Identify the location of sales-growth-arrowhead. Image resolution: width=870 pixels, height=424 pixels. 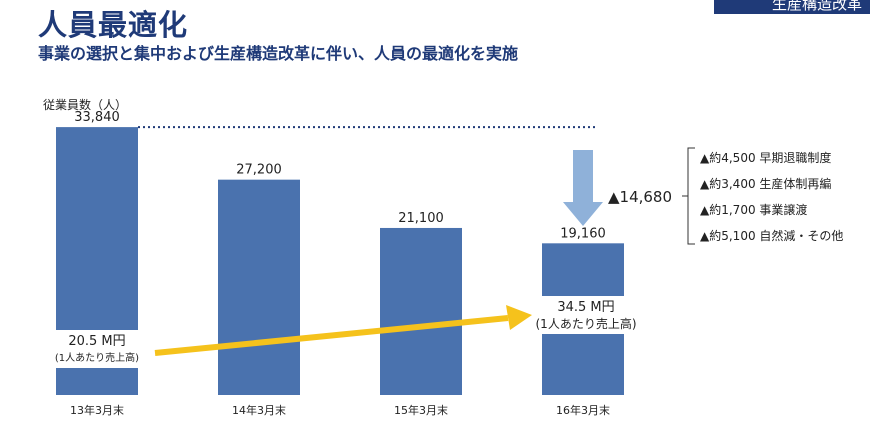
(519, 317).